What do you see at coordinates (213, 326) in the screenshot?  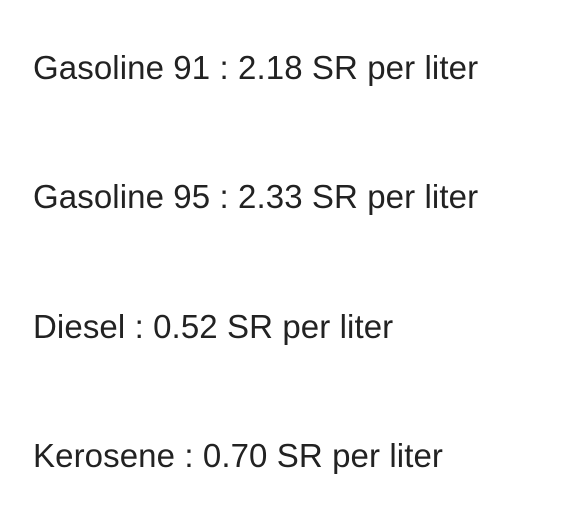 I see `fuel-price-diesel: Diesel : 0.52 SR per liter` at bounding box center [213, 326].